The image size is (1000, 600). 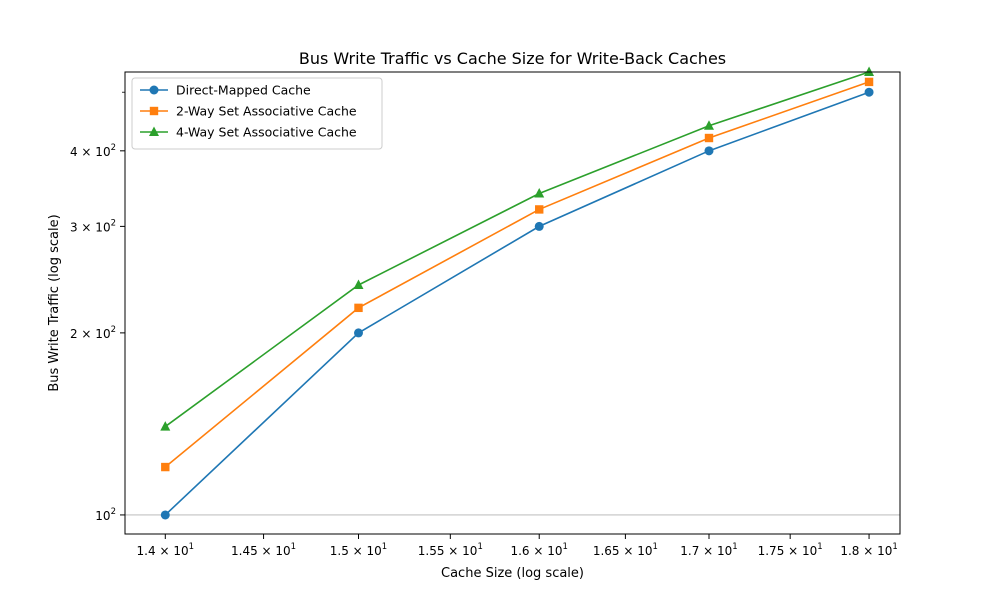 I want to click on x-tick-label: 1.6 × 10¹, so click(x=538, y=550).